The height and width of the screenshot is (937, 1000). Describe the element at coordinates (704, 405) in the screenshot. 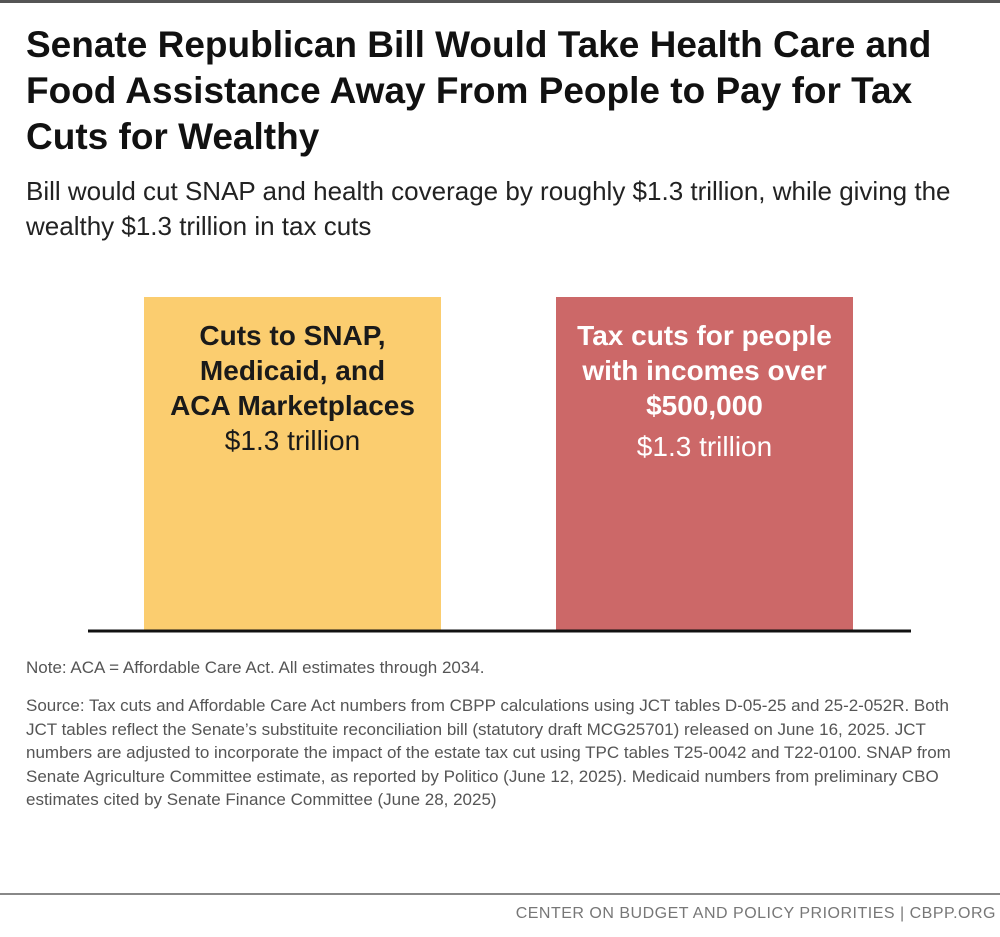

I see `bar-2-category-label-line-3: $500,000` at that location.